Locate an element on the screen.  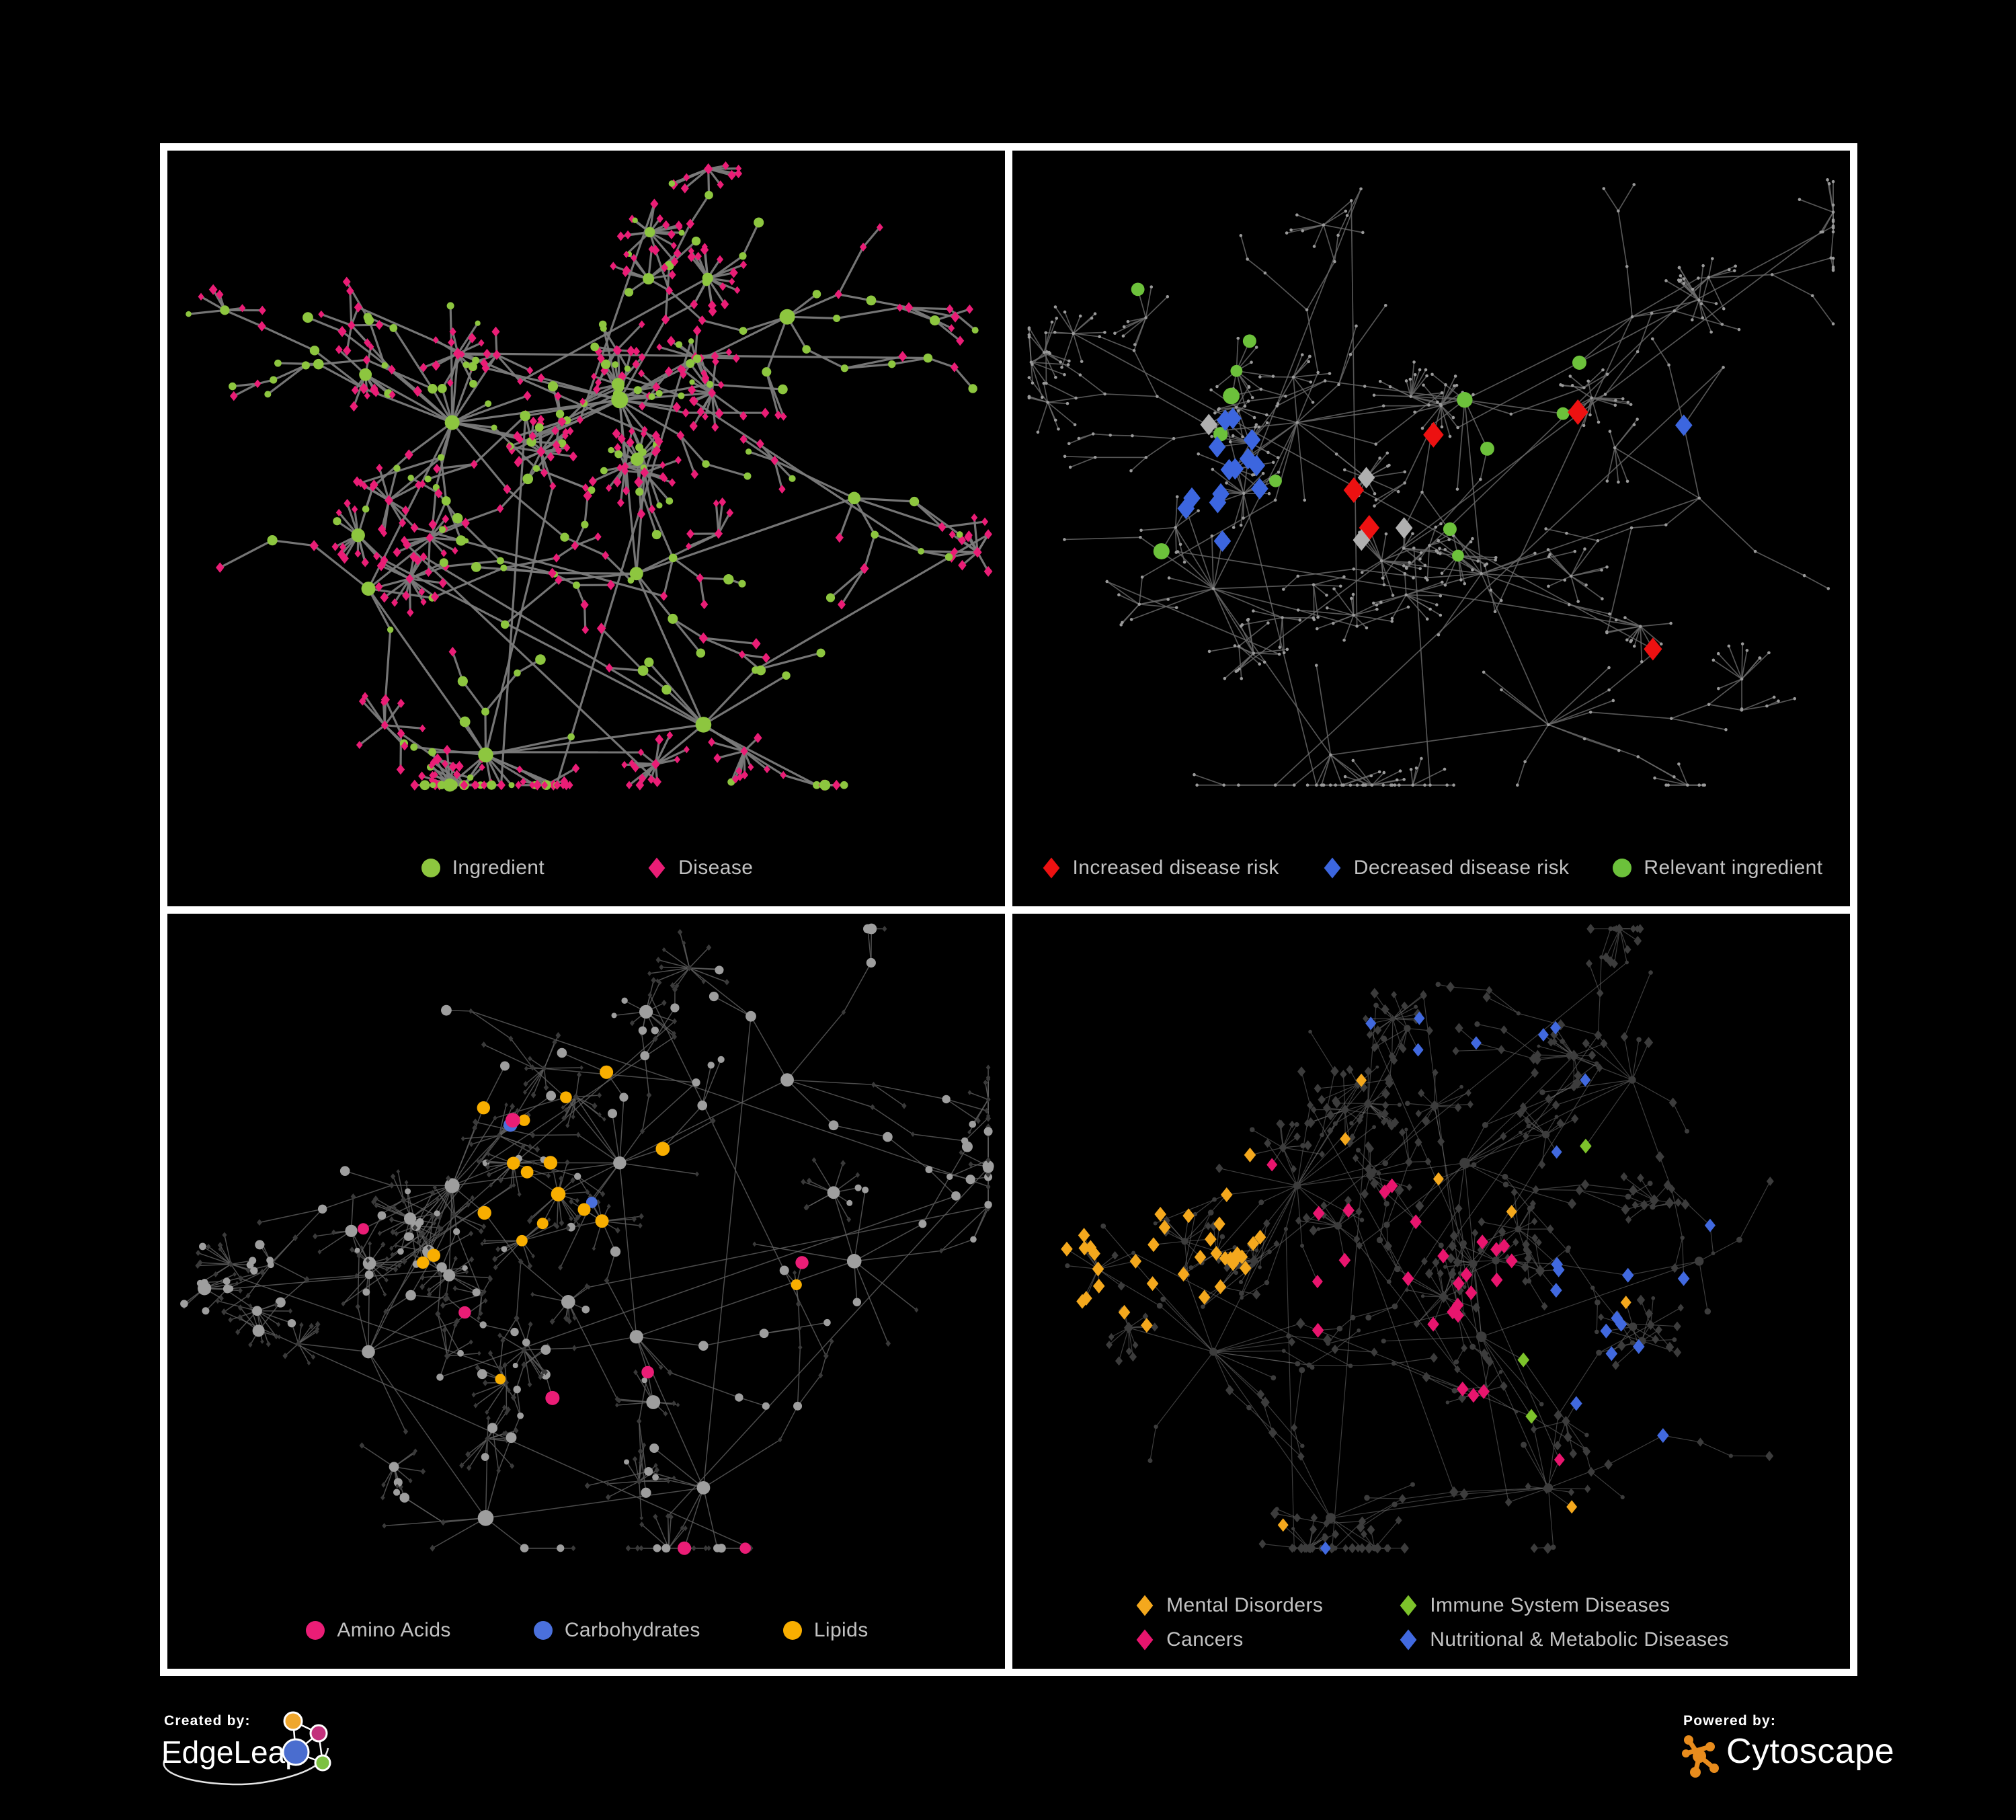
legend-item: Relevant ingredient is located at coordinates (1716, 868).